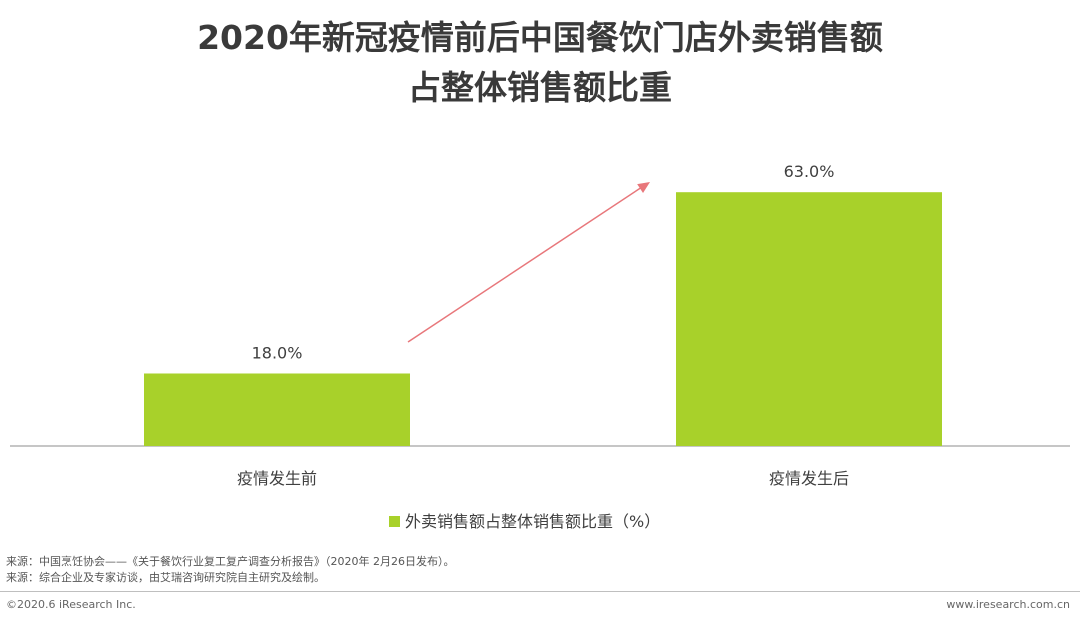 This screenshot has width=1080, height=625. What do you see at coordinates (277, 478) in the screenshot?
I see `category-label-1: 疫情发生前` at bounding box center [277, 478].